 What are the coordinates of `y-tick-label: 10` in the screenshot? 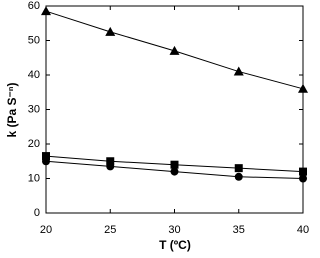 It's located at (34, 178).